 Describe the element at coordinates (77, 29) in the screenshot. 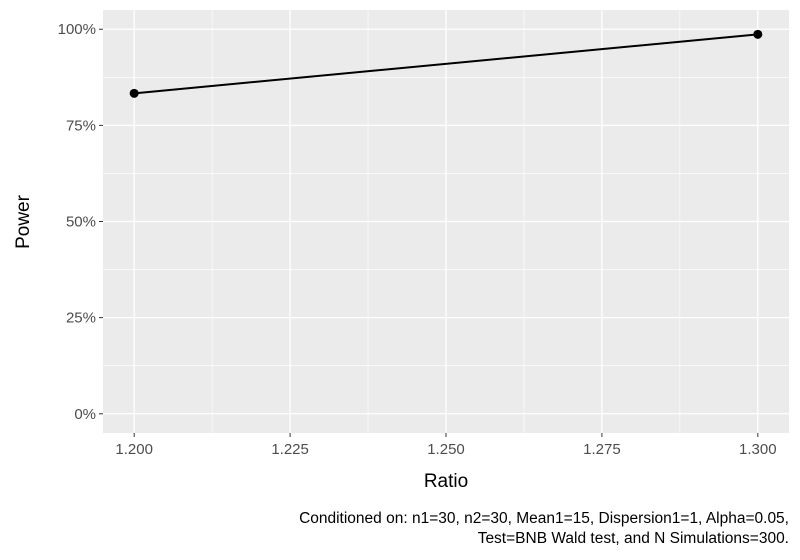

I see `y-tick-label: 100%` at that location.